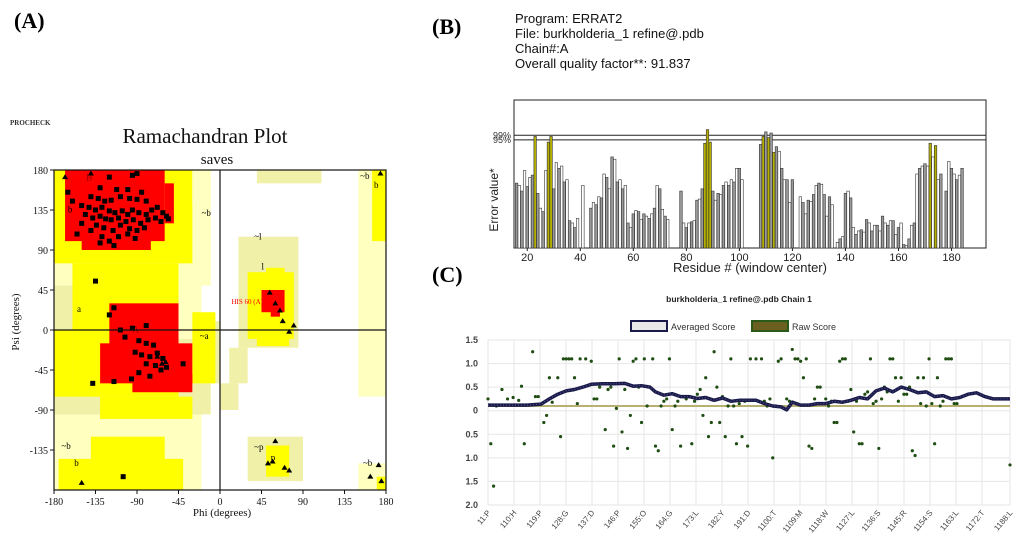 This screenshot has width=1015, height=555. Describe the element at coordinates (716, 519) in the screenshot. I see `x-tick-label: 182:Y` at that location.